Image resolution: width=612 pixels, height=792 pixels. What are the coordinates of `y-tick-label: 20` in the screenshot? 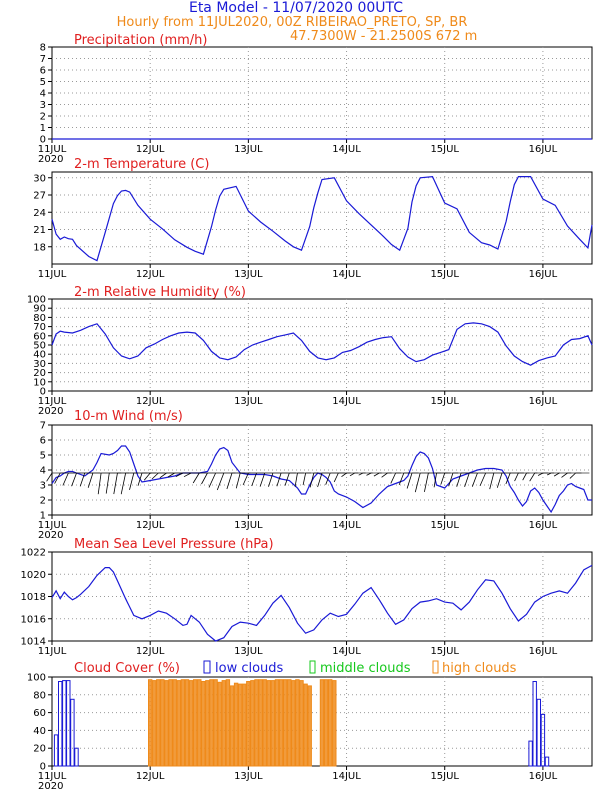 It's located at (39, 373).